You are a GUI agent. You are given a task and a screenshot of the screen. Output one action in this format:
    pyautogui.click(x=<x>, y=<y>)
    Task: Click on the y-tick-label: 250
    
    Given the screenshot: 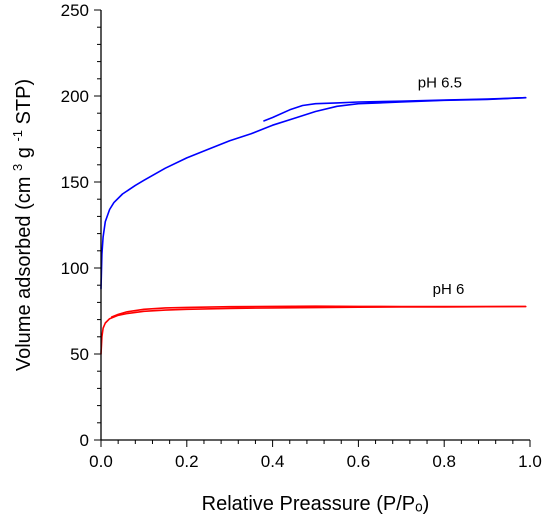 What is the action you would take?
    pyautogui.click(x=75, y=10)
    